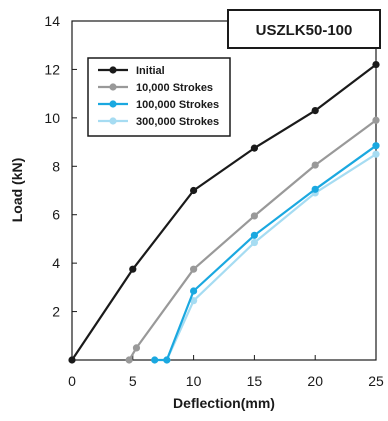  Describe the element at coordinates (56, 166) in the screenshot. I see `y-tick-label: 8` at that location.